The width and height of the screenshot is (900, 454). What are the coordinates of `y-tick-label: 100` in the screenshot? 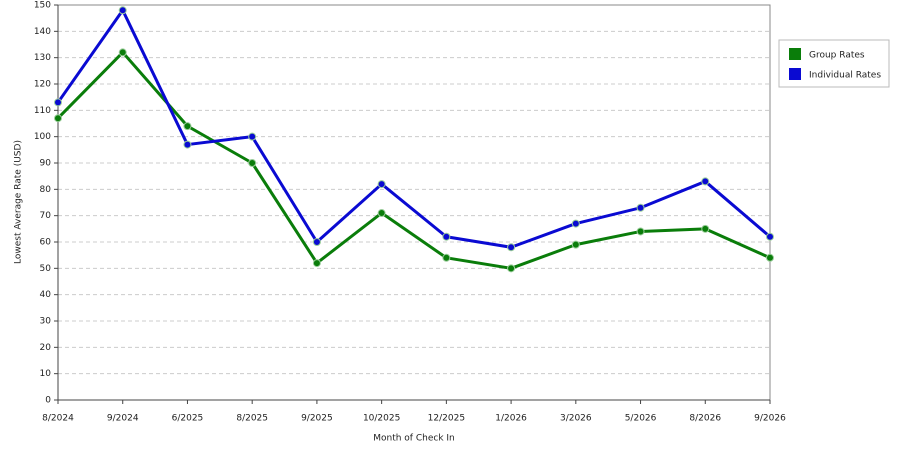 It's located at (42, 137).